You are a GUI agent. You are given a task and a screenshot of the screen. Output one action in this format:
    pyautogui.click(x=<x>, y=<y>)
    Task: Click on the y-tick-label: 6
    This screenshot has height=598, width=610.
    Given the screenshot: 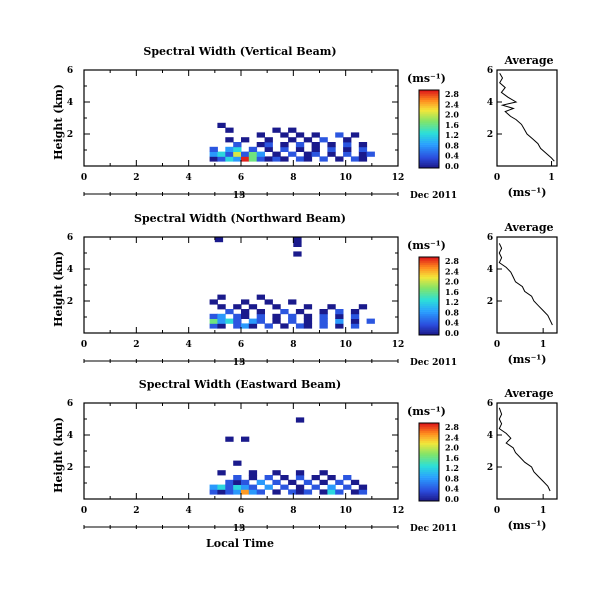 What is the action you would take?
    pyautogui.click(x=70, y=238)
    